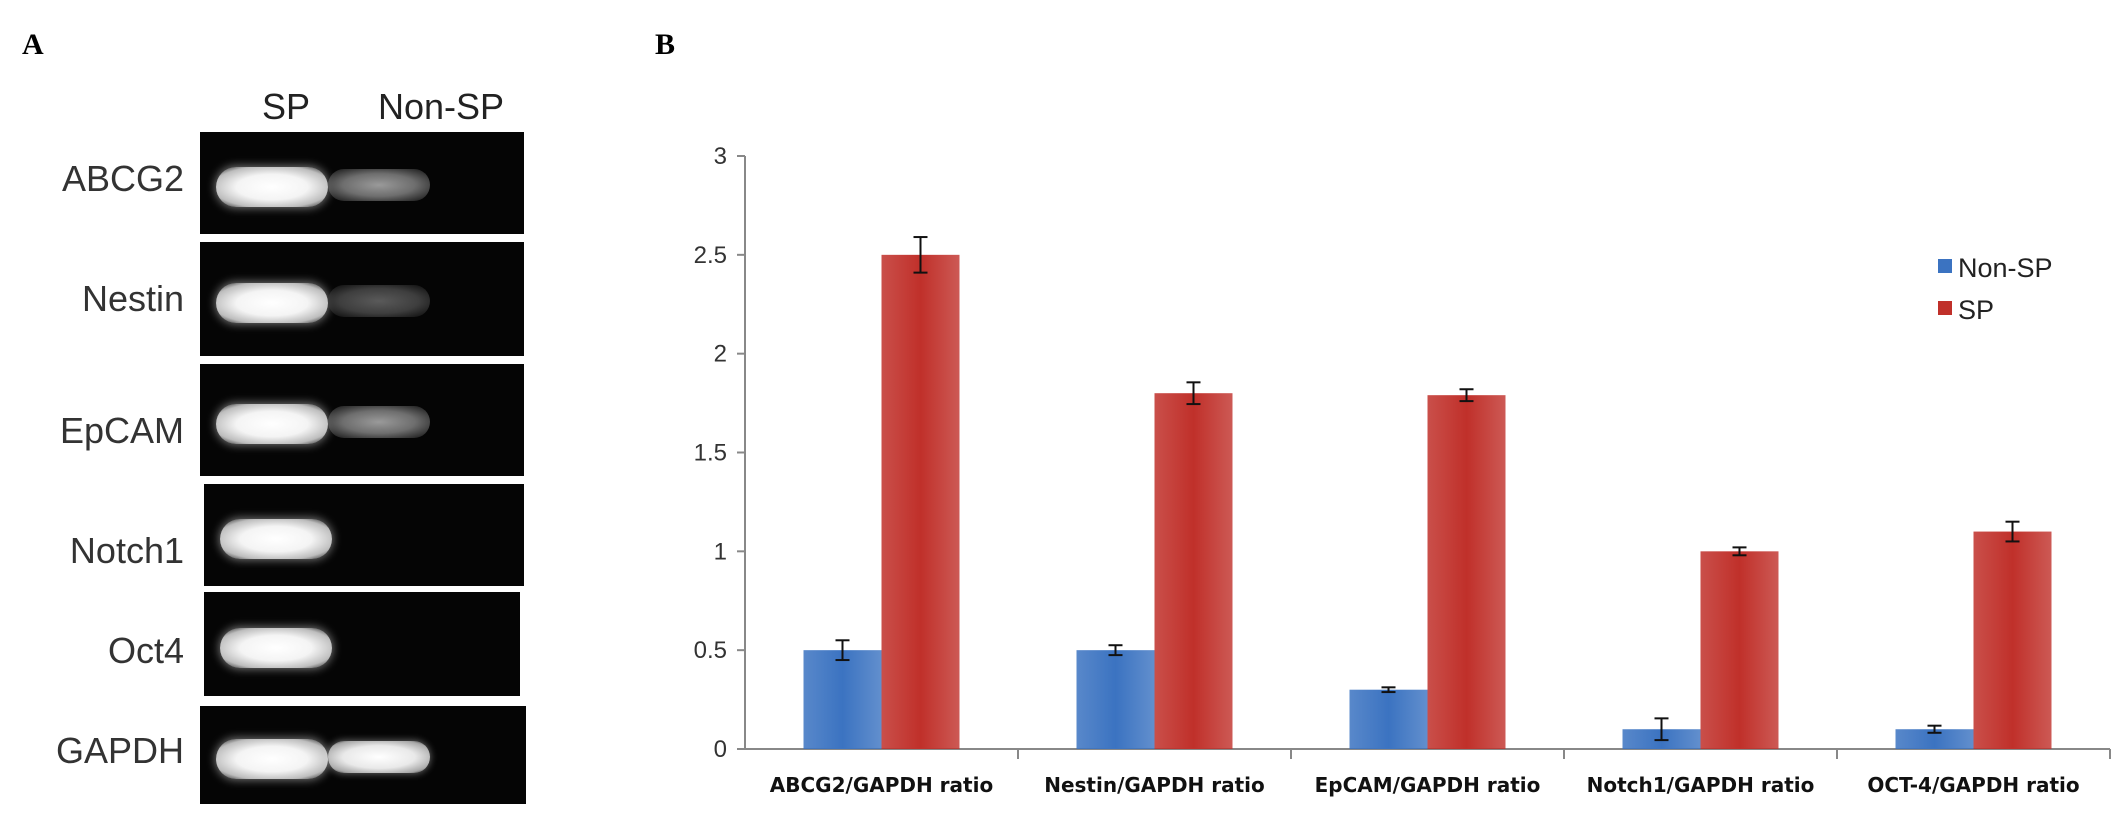  What do you see at coordinates (145, 650) in the screenshot?
I see `gene-label: Oct4` at bounding box center [145, 650].